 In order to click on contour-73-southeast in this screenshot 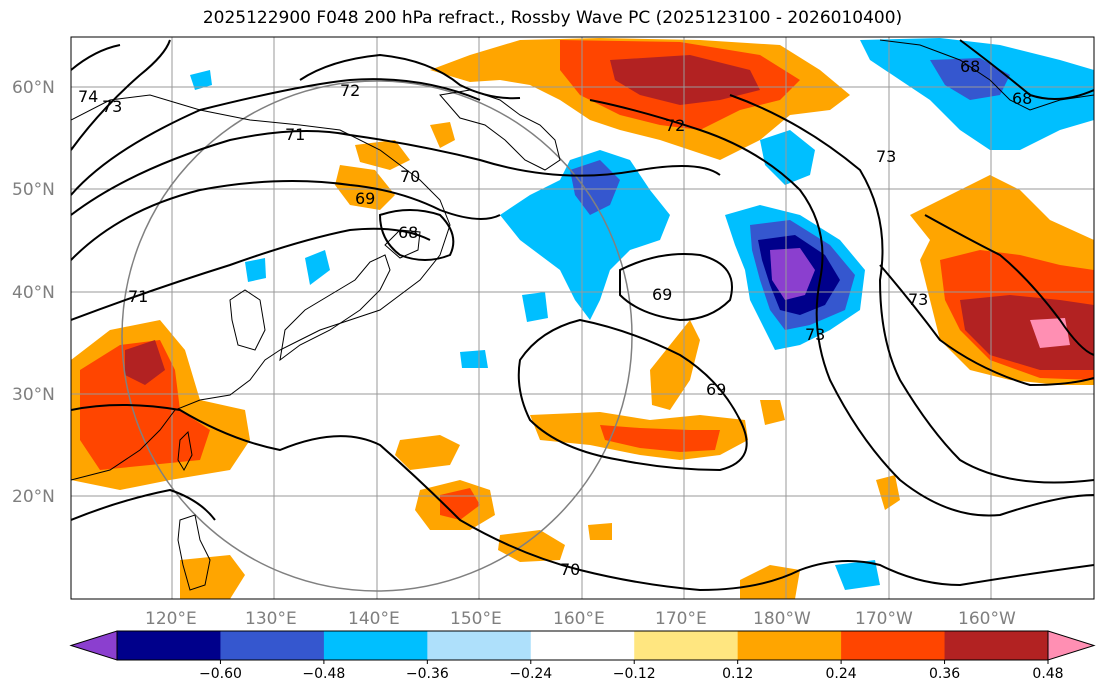, I will do `click(986, 325)`.